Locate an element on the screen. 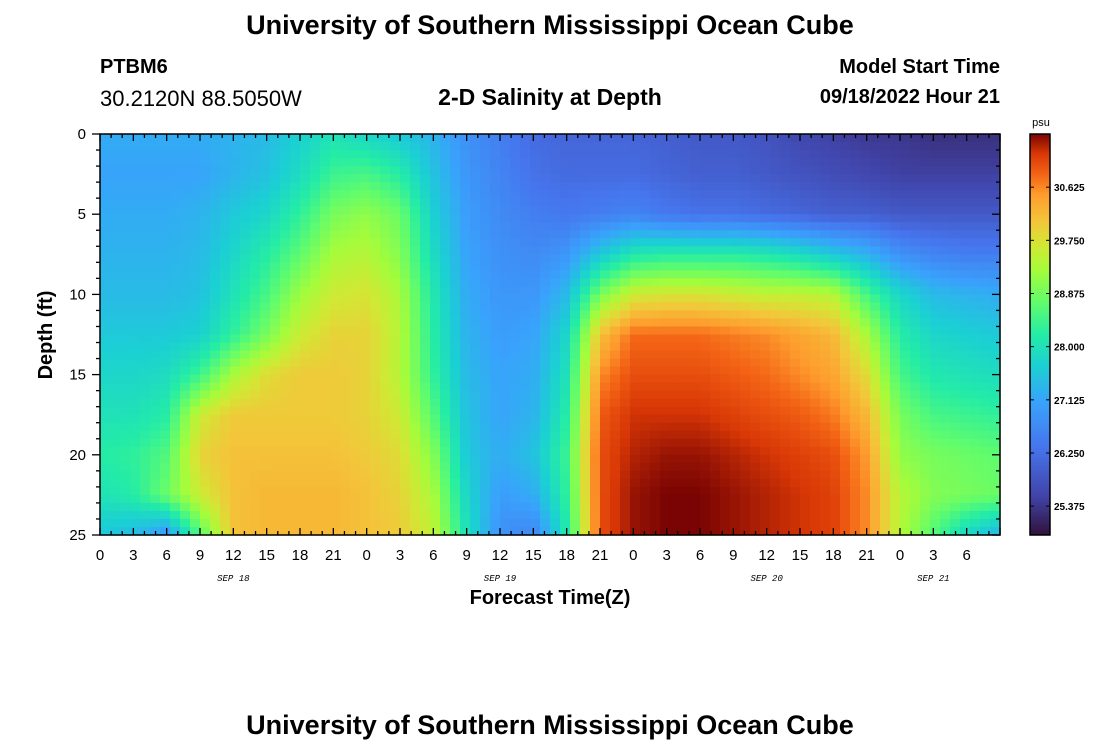 The image size is (1100, 750). x-tick-label: 3 is located at coordinates (400, 555).